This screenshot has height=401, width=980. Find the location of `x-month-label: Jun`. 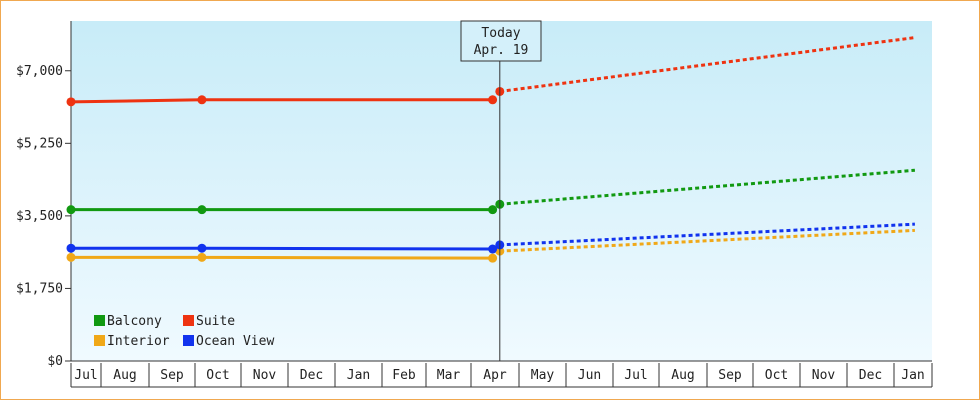

x-month-label: Jun is located at coordinates (589, 375).